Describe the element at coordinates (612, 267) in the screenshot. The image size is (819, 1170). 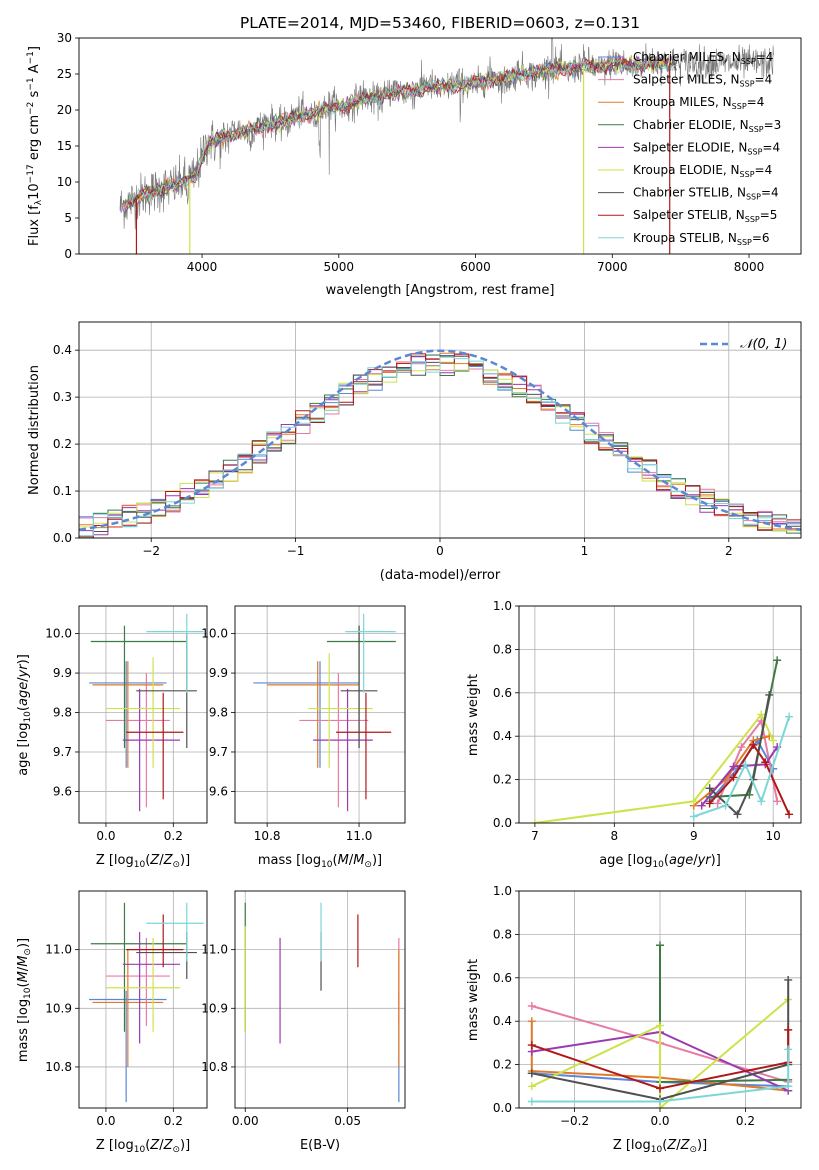
I see `x-tick-label: 7000` at that location.